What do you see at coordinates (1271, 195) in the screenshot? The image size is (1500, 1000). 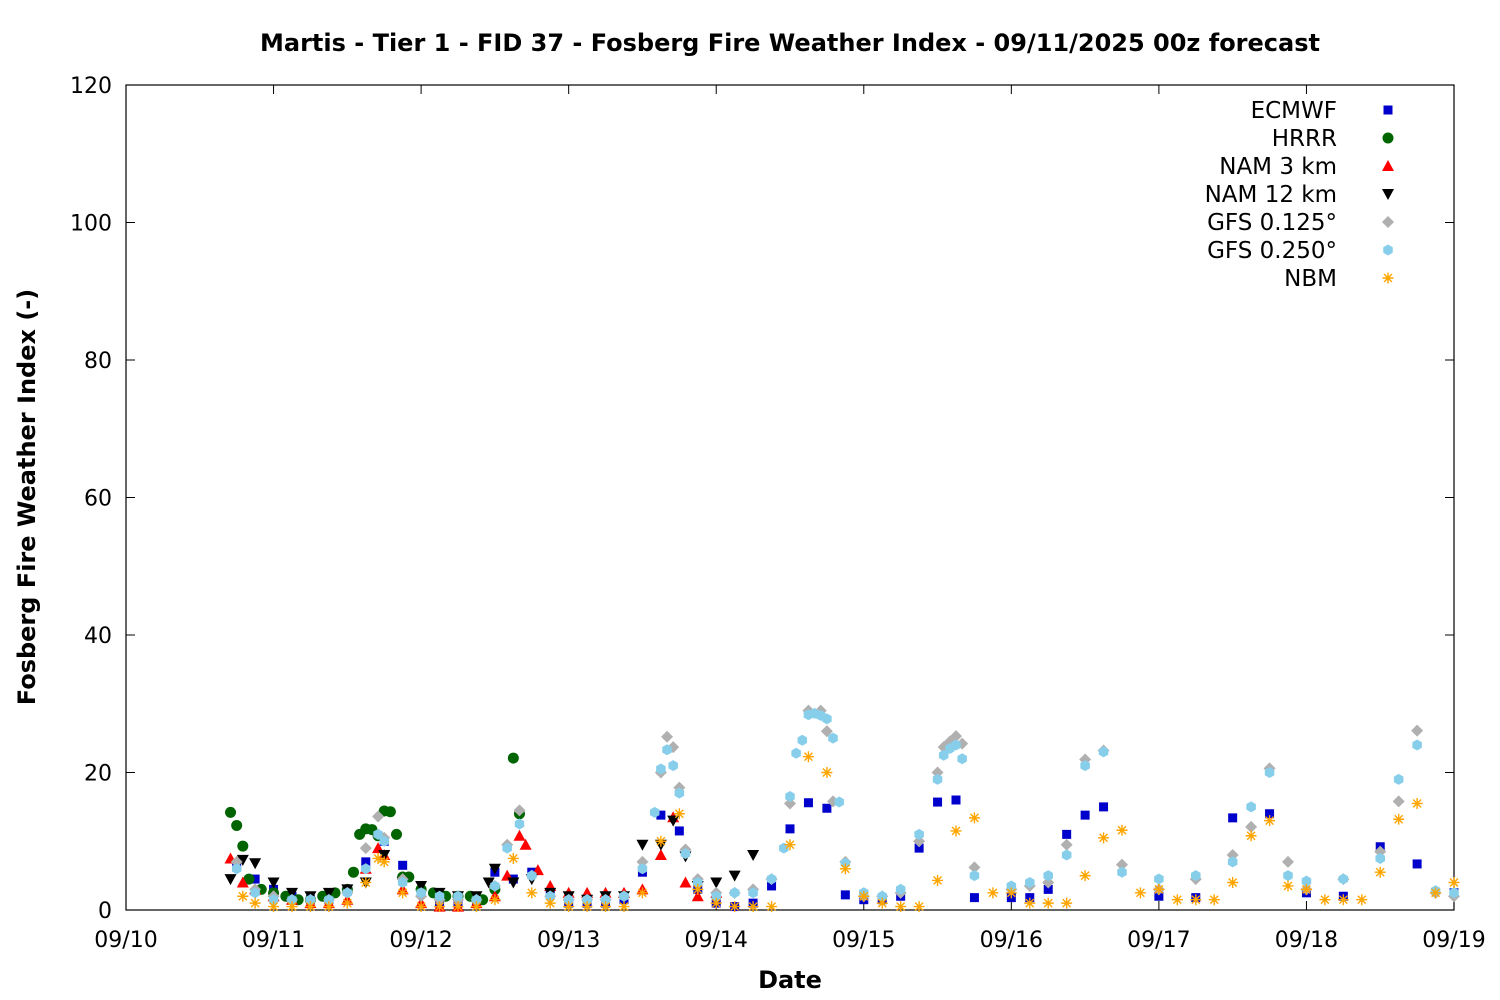 I see `legend-label: NAM 12 km` at bounding box center [1271, 195].